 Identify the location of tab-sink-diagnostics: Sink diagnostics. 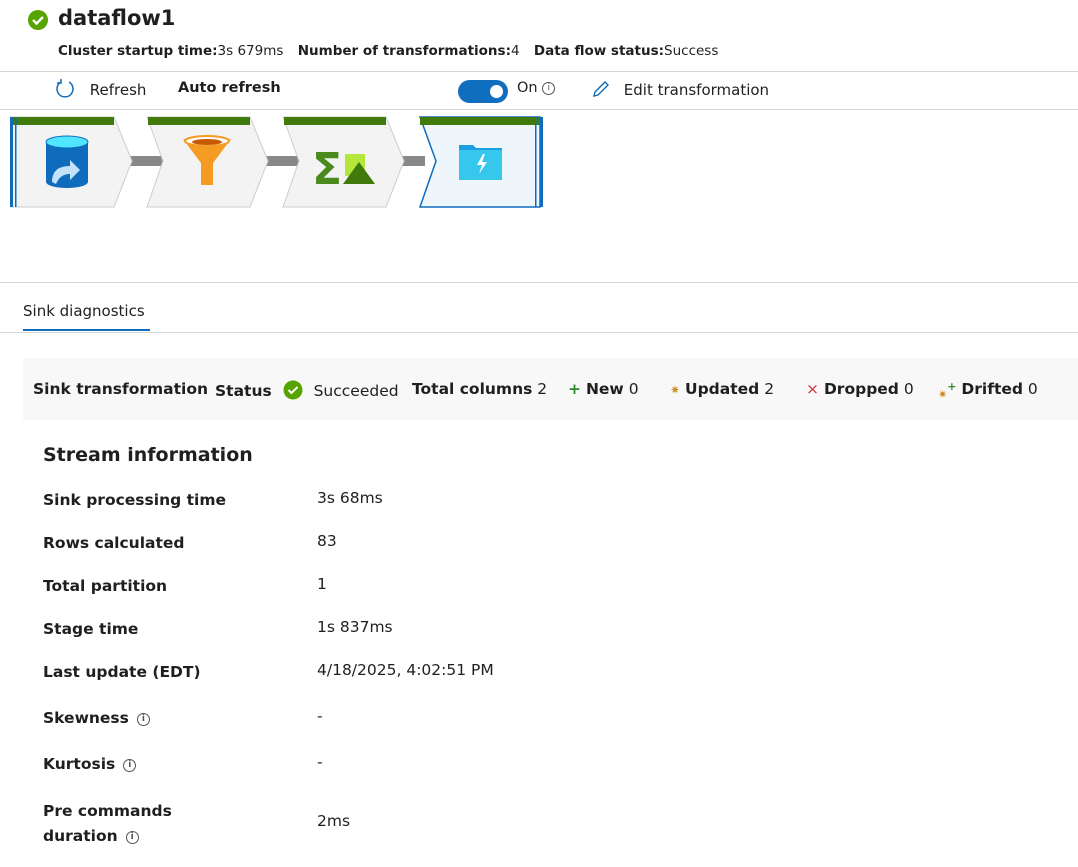
(84, 311).